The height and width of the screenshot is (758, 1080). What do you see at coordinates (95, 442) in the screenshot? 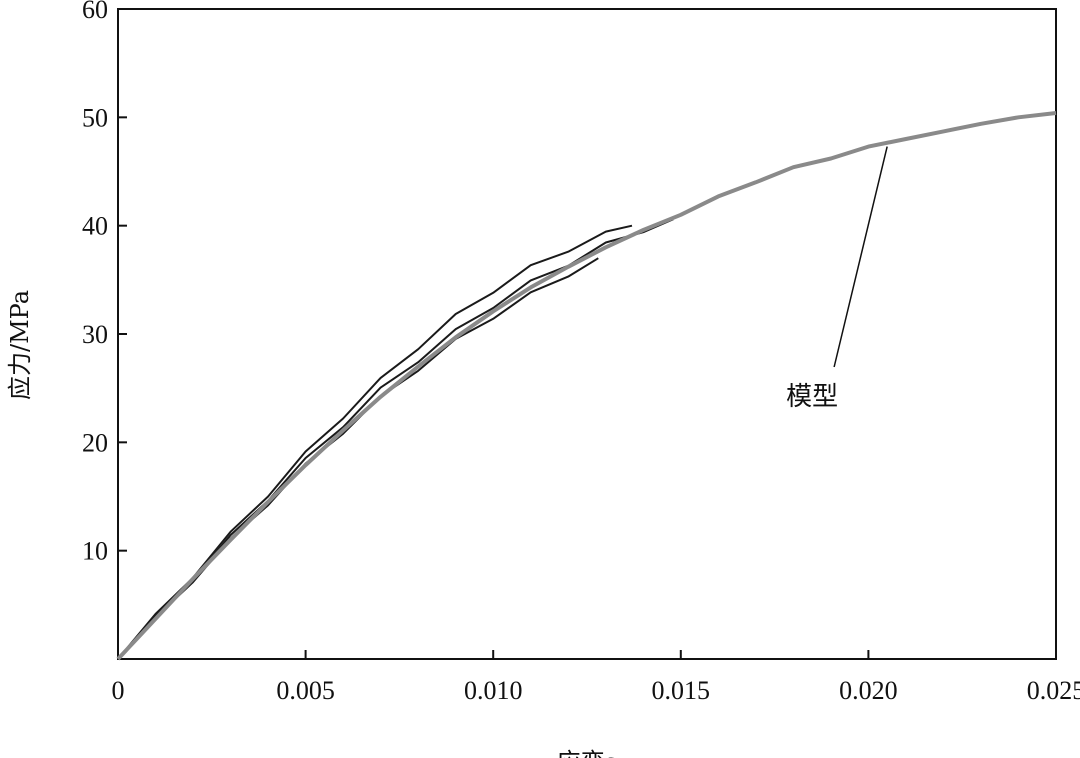
I see `y-tick-label: 20` at bounding box center [95, 442].